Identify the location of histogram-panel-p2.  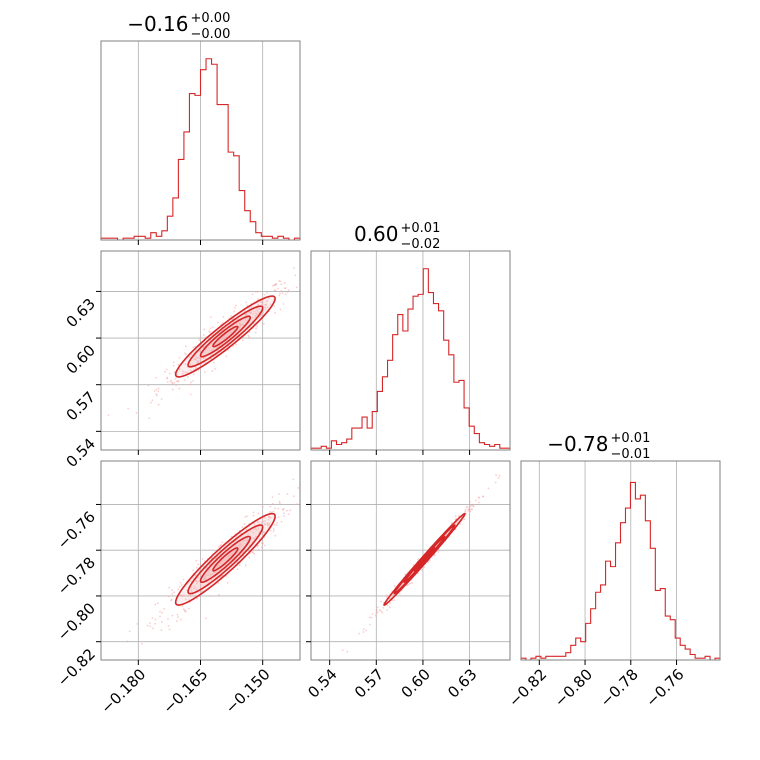
(410, 350).